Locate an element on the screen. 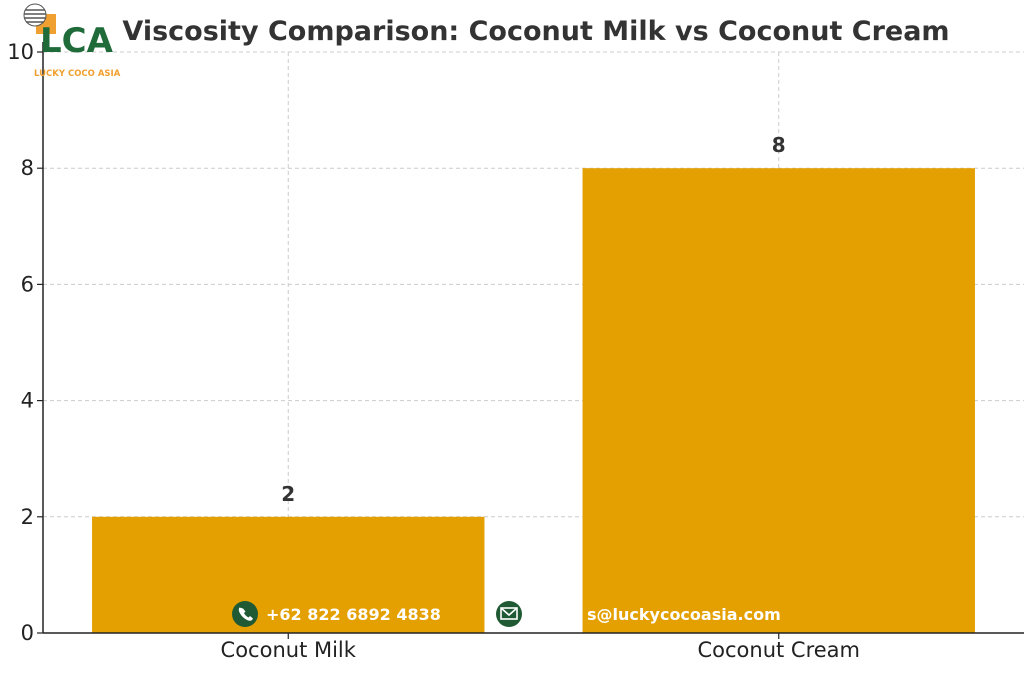  x-tick-label: Coconut Cream is located at coordinates (778, 650).